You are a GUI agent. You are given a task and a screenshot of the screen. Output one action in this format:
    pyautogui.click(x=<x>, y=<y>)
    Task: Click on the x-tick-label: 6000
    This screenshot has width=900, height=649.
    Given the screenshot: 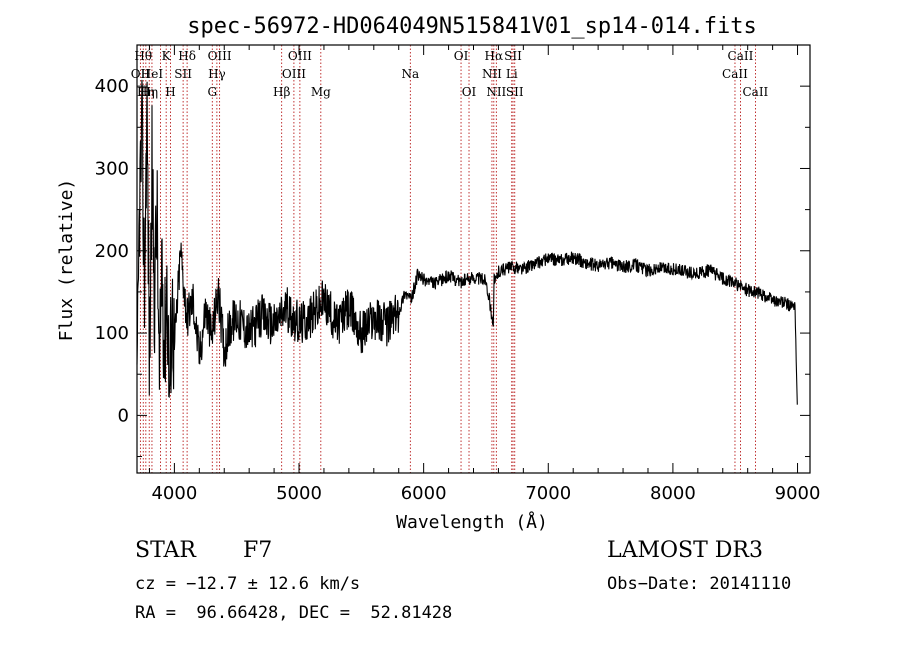 What is the action you would take?
    pyautogui.click(x=424, y=493)
    